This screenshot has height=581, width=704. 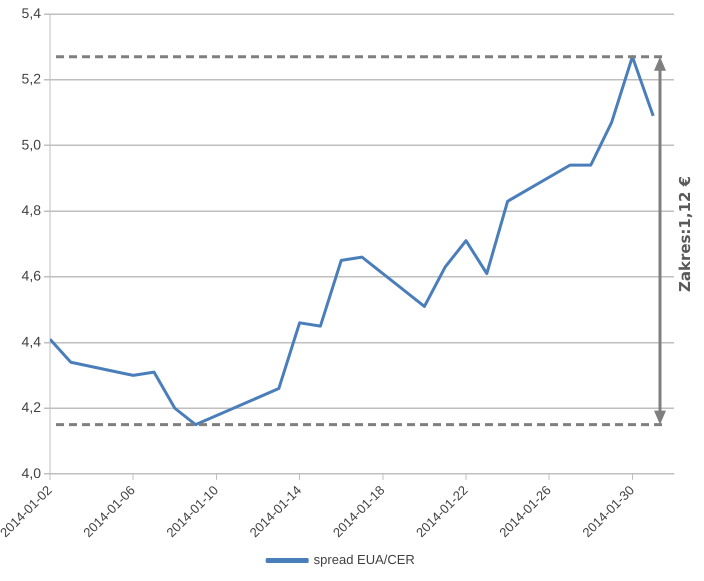 I want to click on y-tick-label: 5,0, so click(x=32, y=144).